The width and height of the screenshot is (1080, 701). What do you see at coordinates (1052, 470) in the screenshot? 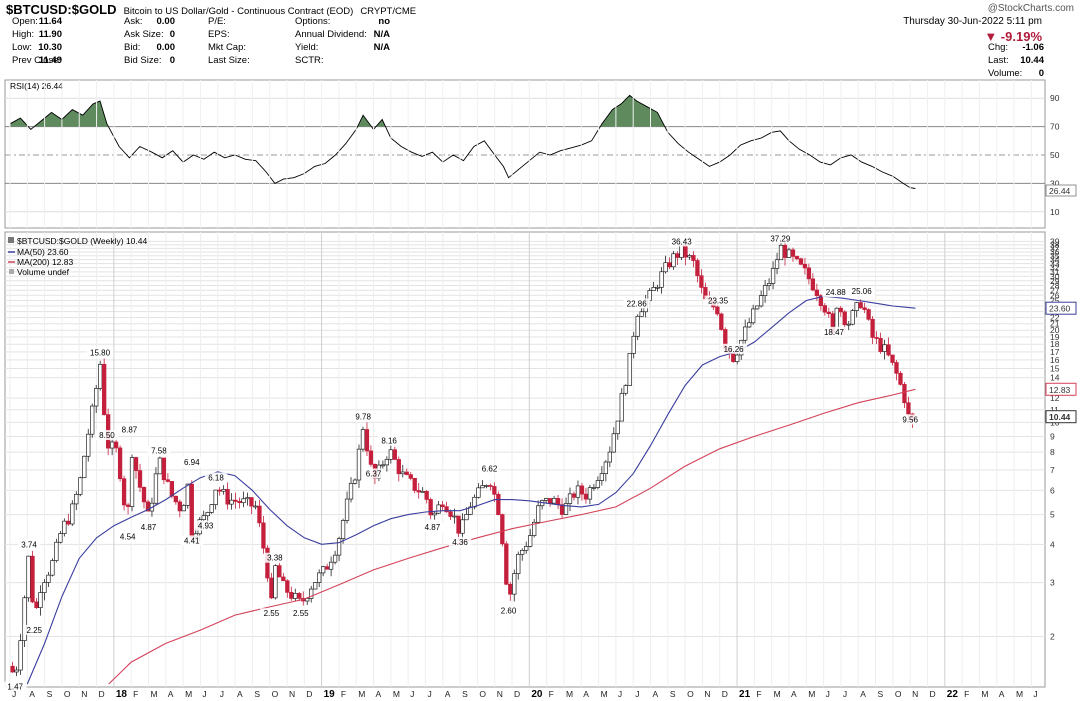
I see `price-tick-label: 7` at bounding box center [1052, 470].